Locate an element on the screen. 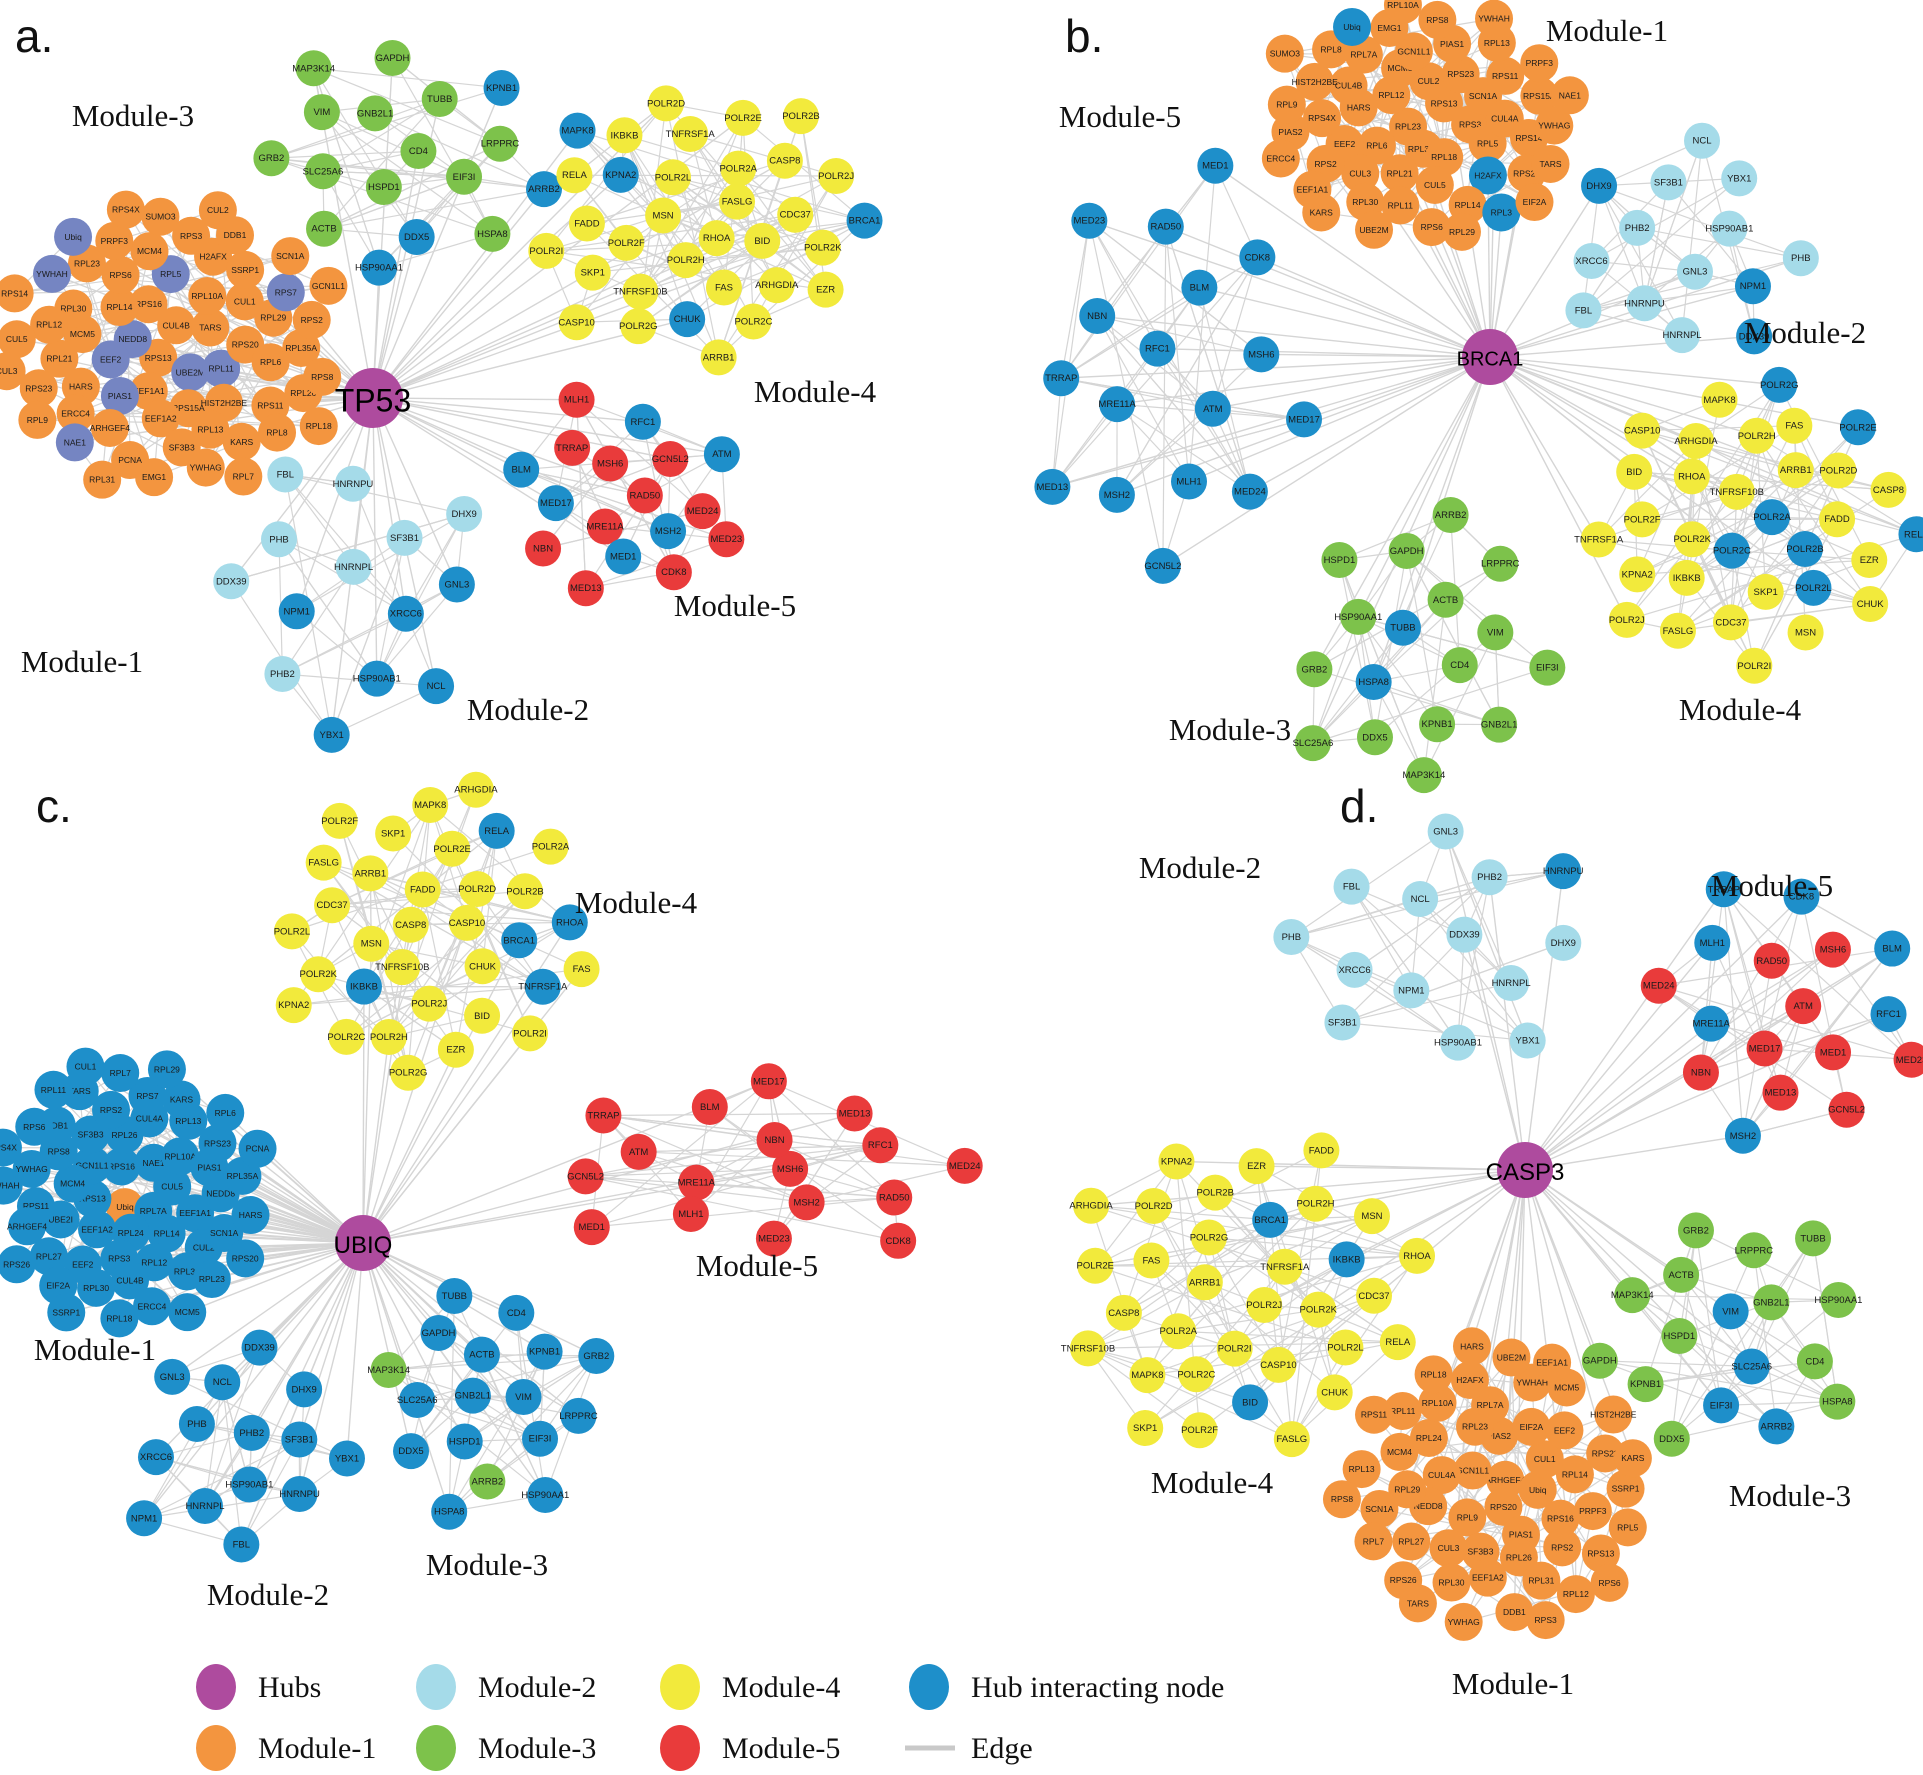 The image size is (1923, 1775). node-NCL is located at coordinates (222, 1382).